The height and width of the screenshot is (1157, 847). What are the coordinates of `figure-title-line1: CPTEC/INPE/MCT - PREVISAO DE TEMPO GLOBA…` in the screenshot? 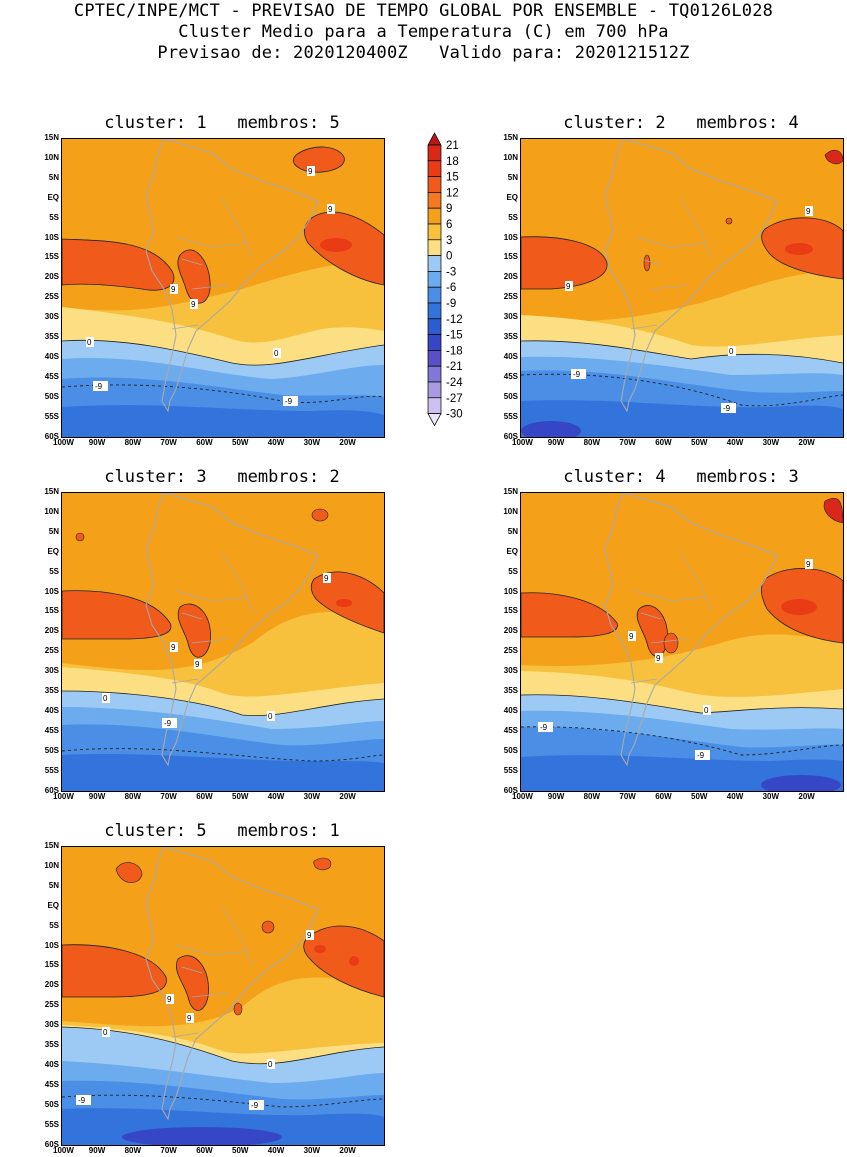 It's located at (423, 11).